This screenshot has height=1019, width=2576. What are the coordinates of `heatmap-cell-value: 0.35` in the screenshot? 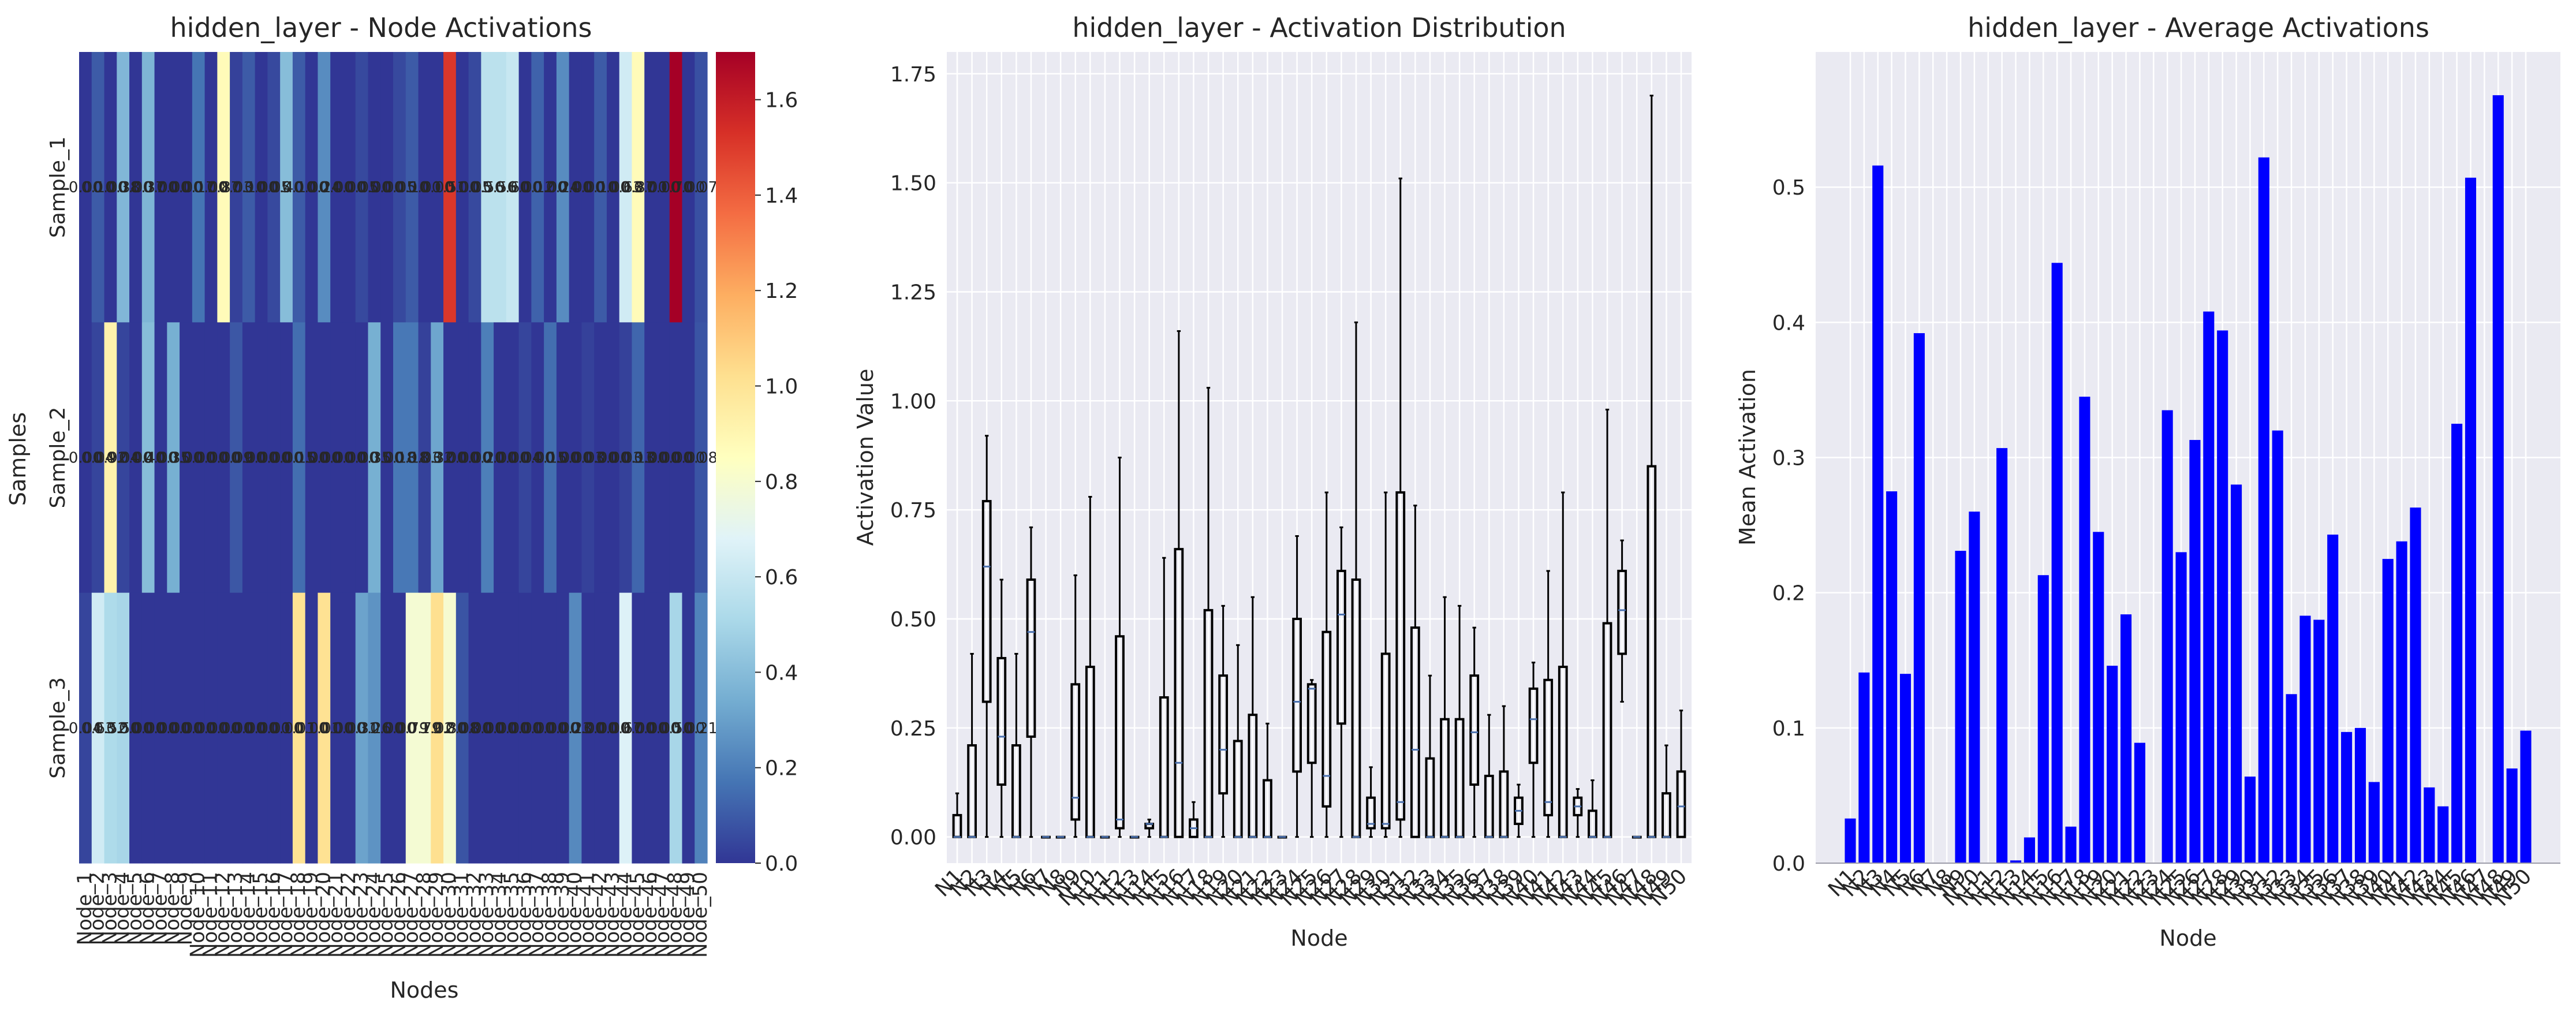 It's located at (173, 458).